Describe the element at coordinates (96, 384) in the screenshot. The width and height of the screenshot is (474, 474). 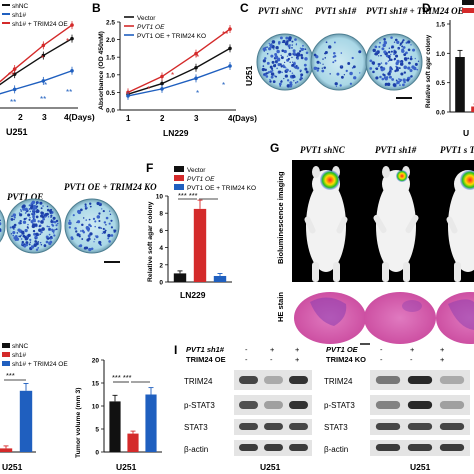
I see `tv-ytick: 15` at that location.